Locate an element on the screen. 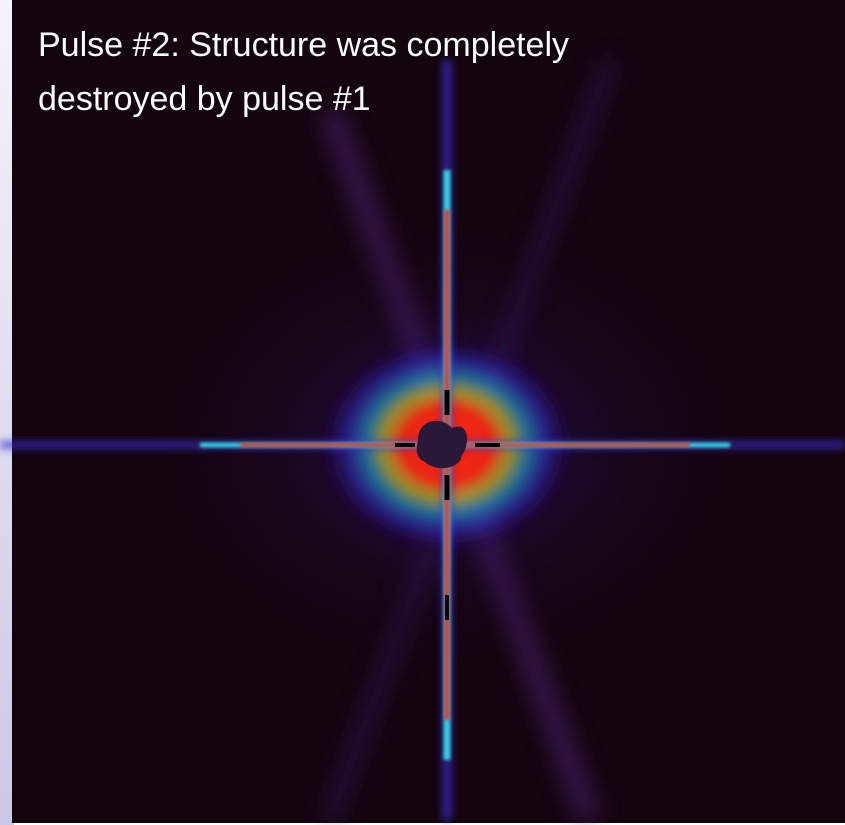  caption-line: Pulse #2: Structure was completely is located at coordinates (304, 45).